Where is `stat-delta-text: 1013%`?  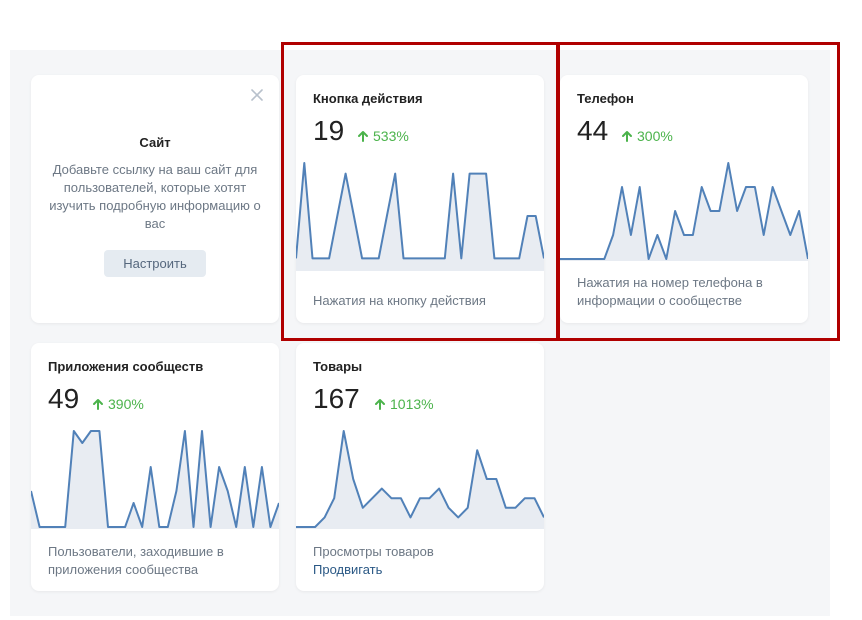
stat-delta-text: 1013% is located at coordinates (412, 404).